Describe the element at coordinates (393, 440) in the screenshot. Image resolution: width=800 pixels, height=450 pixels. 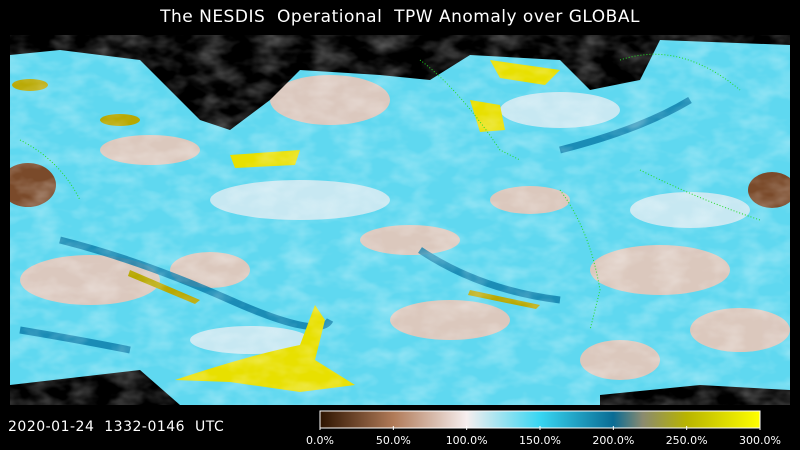
I see `colorbar-tick-label: 50.0%` at that location.